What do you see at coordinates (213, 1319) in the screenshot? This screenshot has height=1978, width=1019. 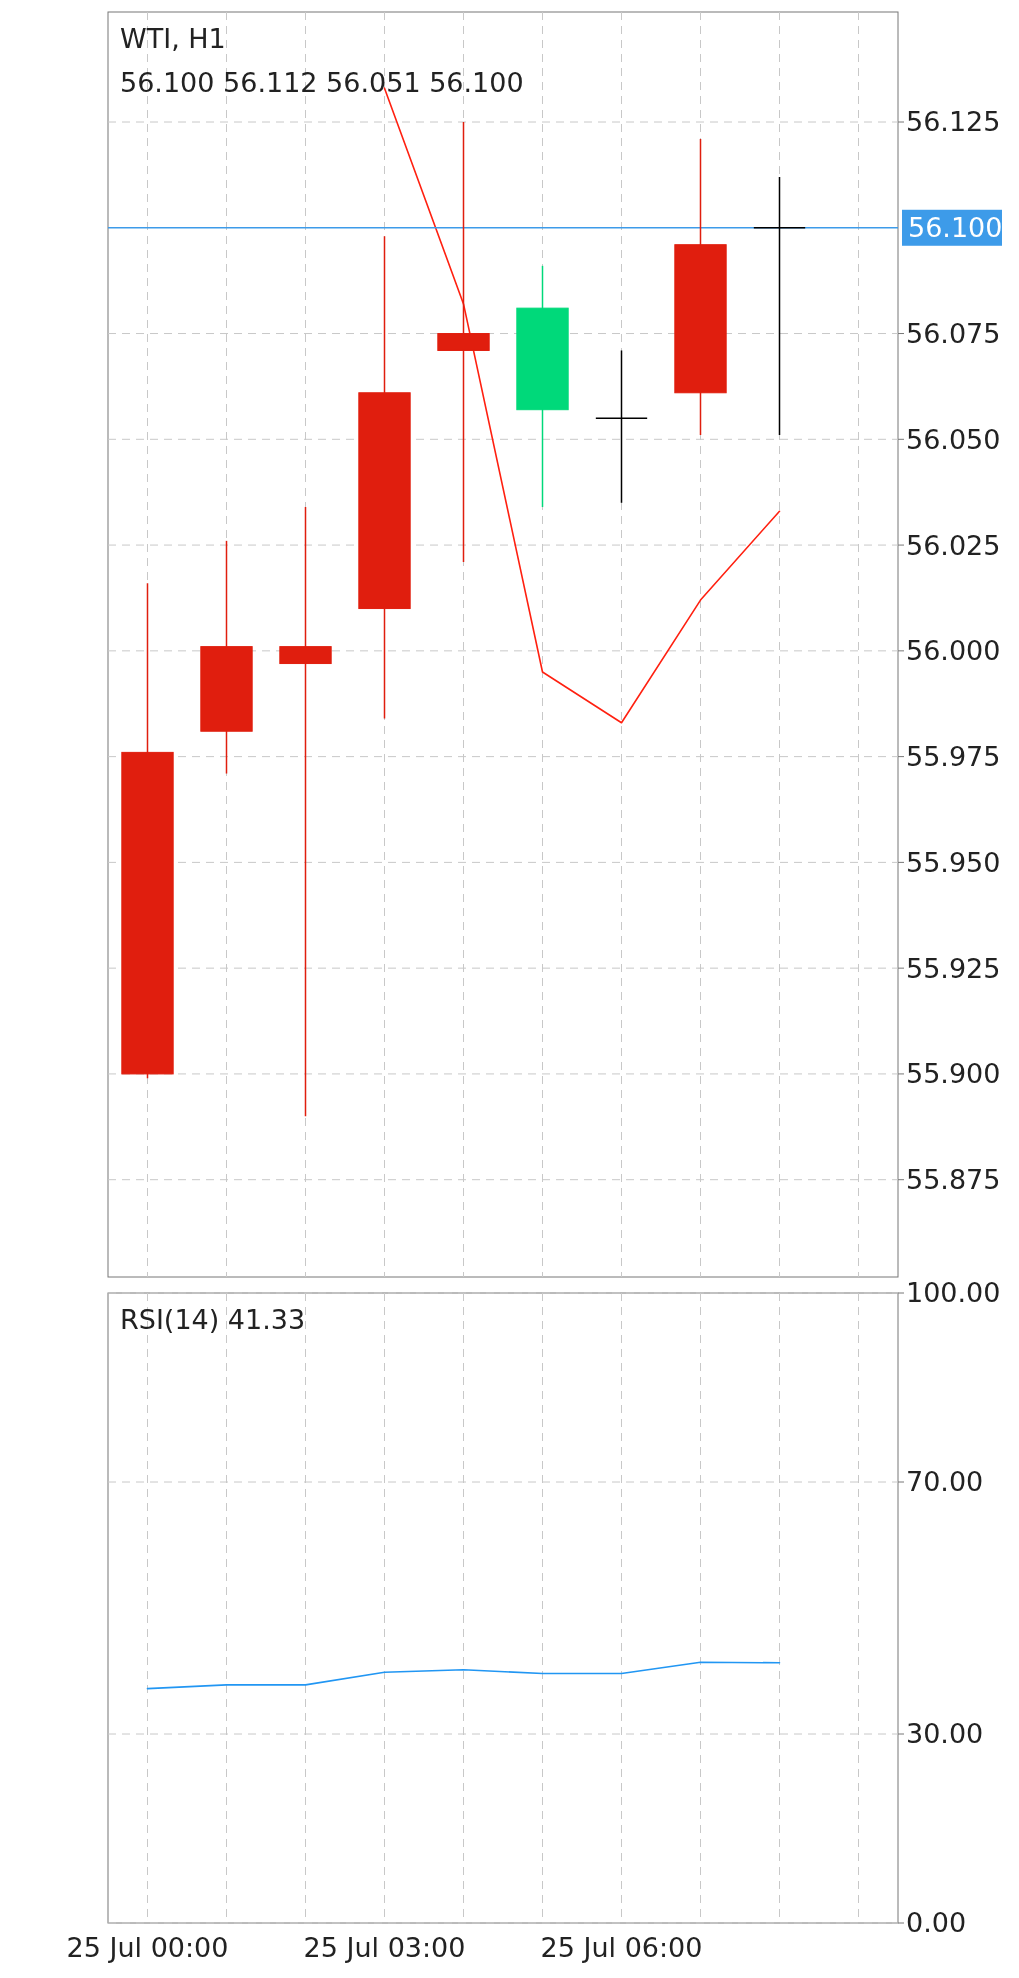 I see `chart-title: RSI(14) 41.33` at bounding box center [213, 1319].